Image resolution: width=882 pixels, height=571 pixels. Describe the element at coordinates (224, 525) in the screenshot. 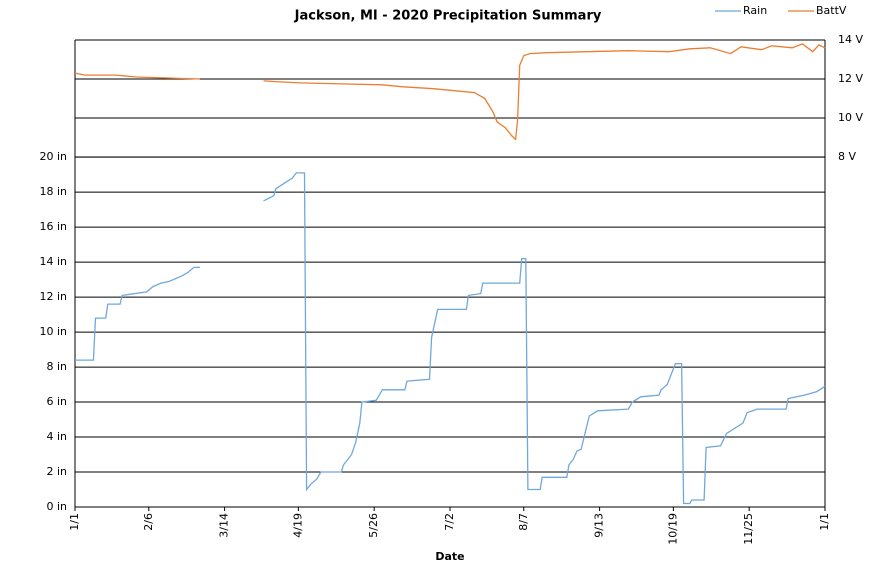

I see `x-tick-label: 3/14` at that location.